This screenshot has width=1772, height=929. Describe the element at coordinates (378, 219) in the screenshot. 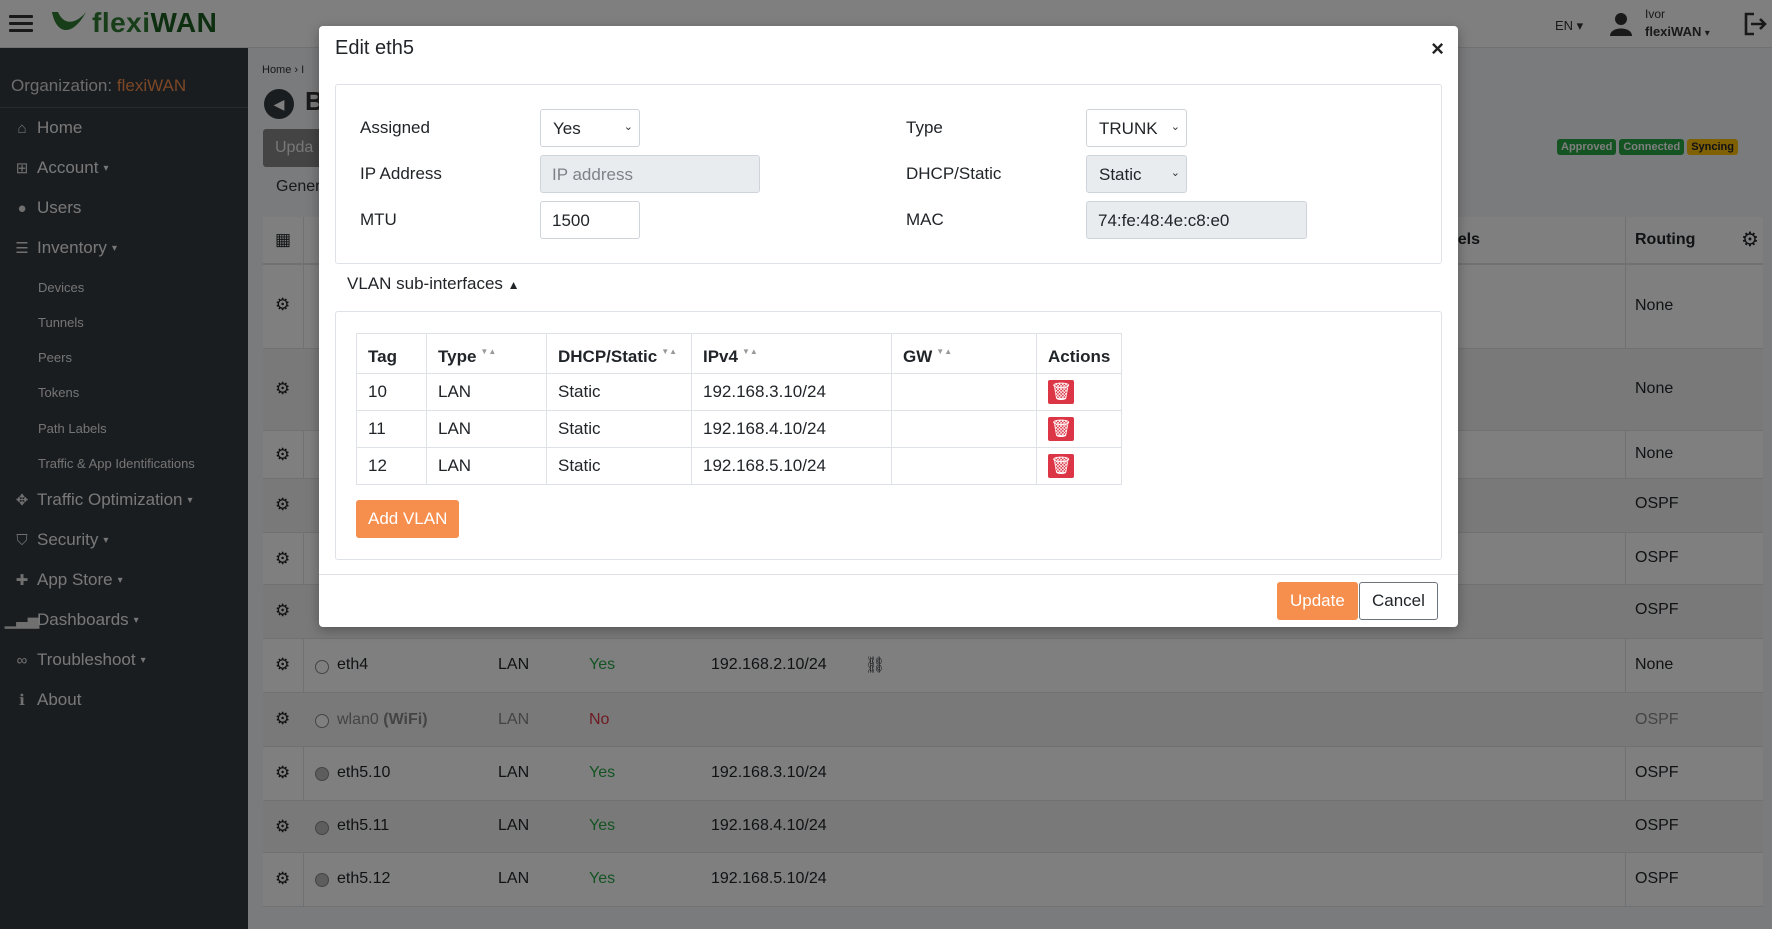

I see `mtu-label: MTU` at that location.